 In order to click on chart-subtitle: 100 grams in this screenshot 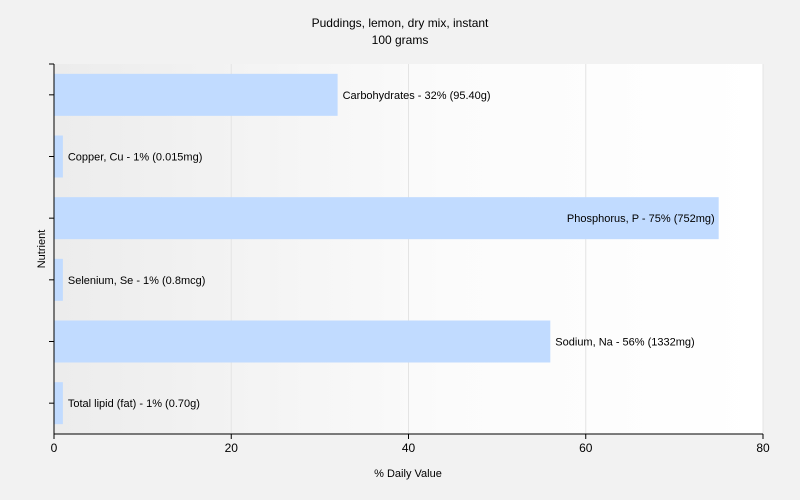, I will do `click(400, 40)`.